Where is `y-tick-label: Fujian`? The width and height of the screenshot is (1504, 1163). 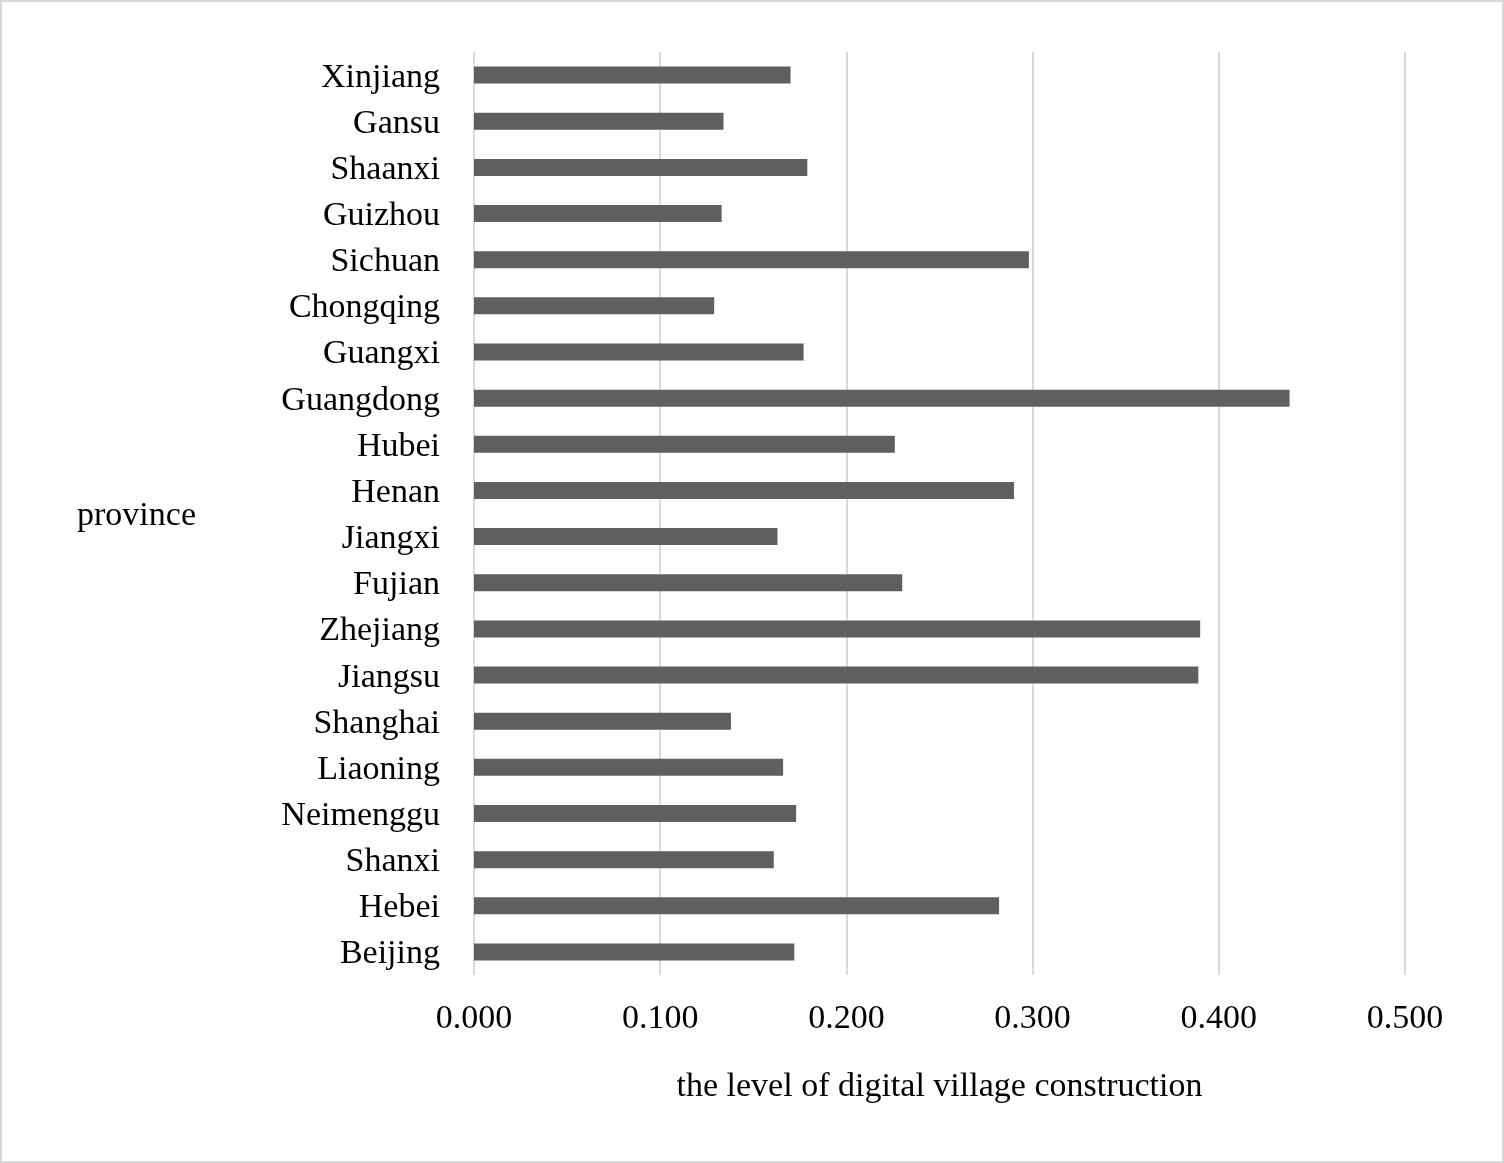 y-tick-label: Fujian is located at coordinates (396, 583).